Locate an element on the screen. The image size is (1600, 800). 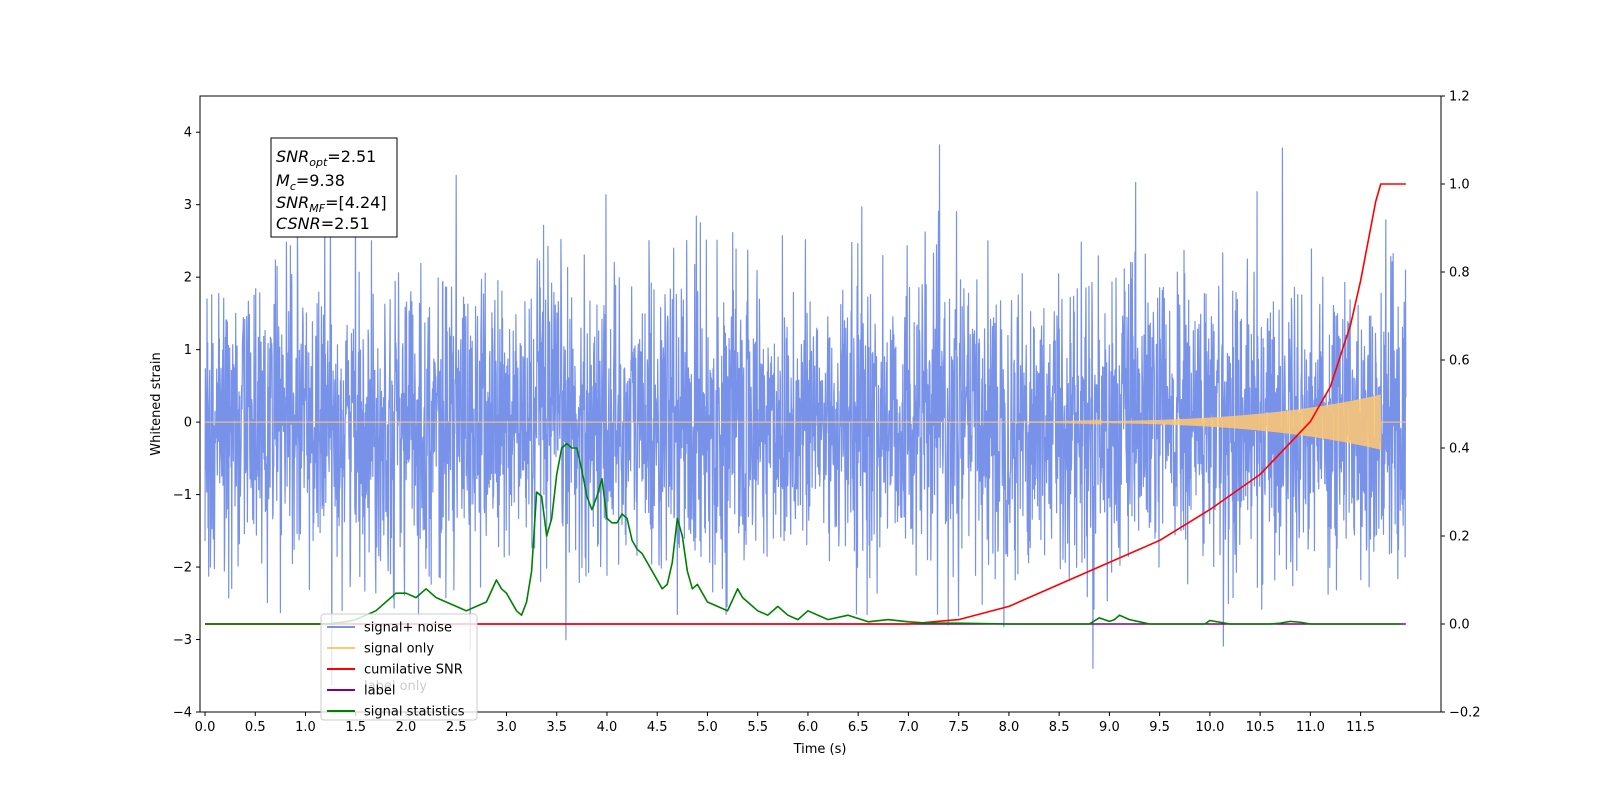
legend-label: signal+ noise is located at coordinates (408, 628).